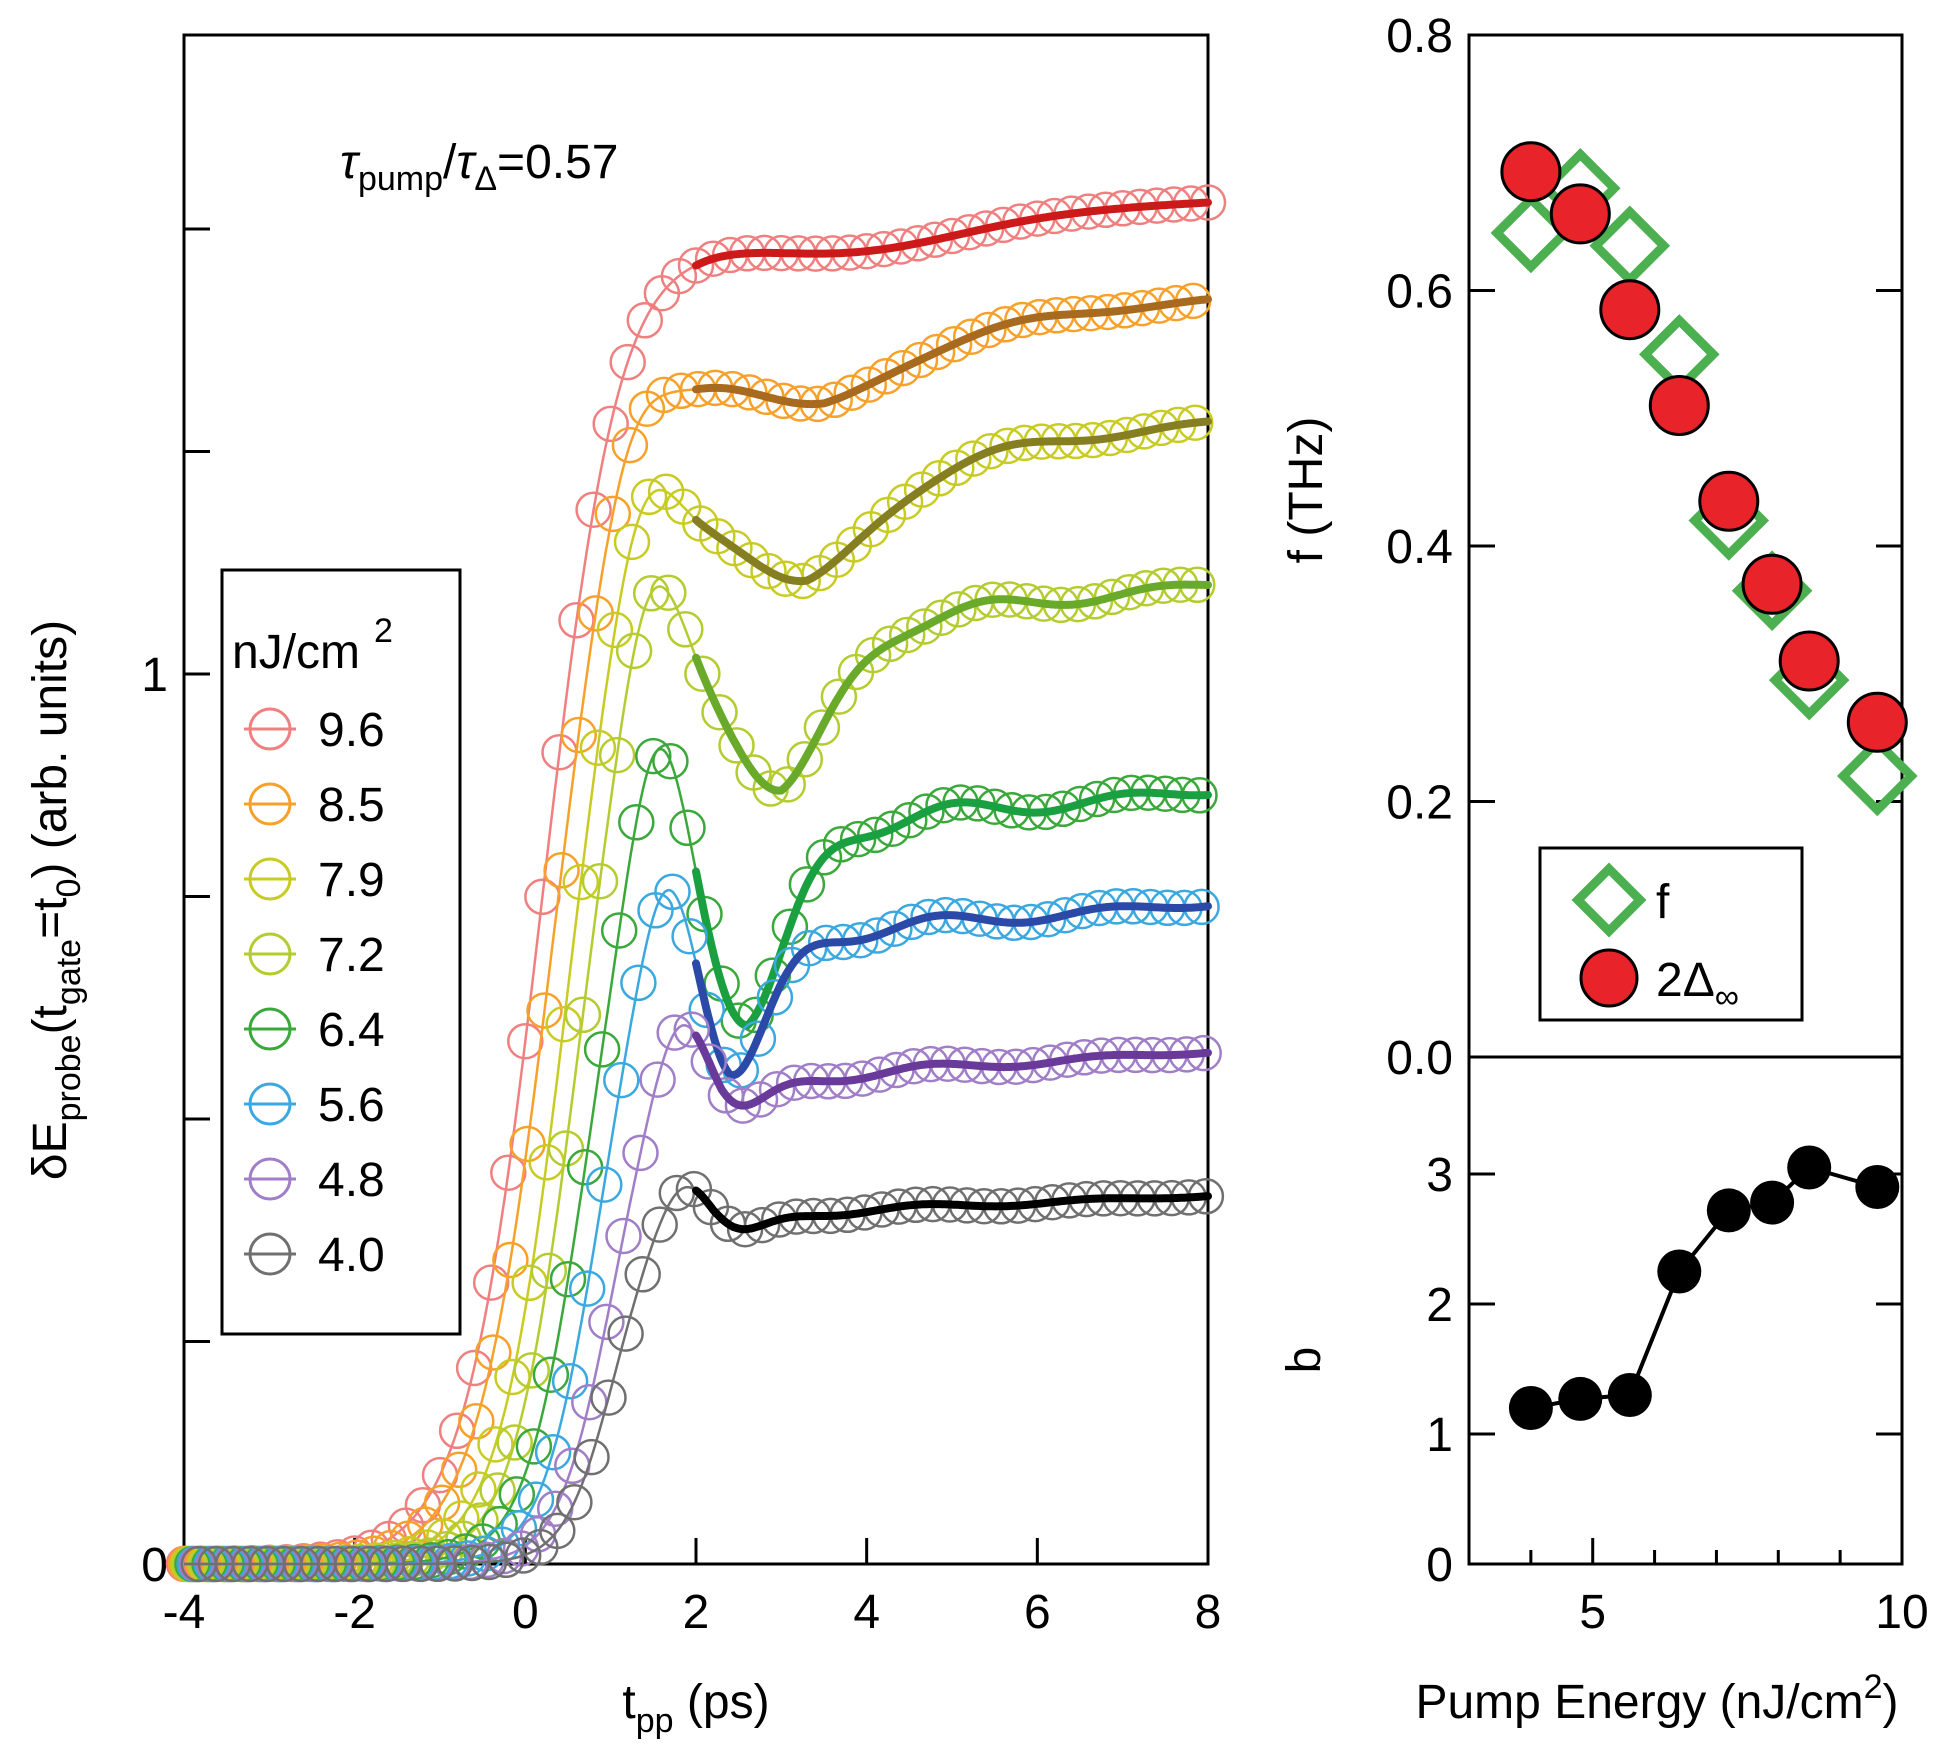  Describe the element at coordinates (1685, 1310) in the screenshot. I see `panel-c-frame` at that location.